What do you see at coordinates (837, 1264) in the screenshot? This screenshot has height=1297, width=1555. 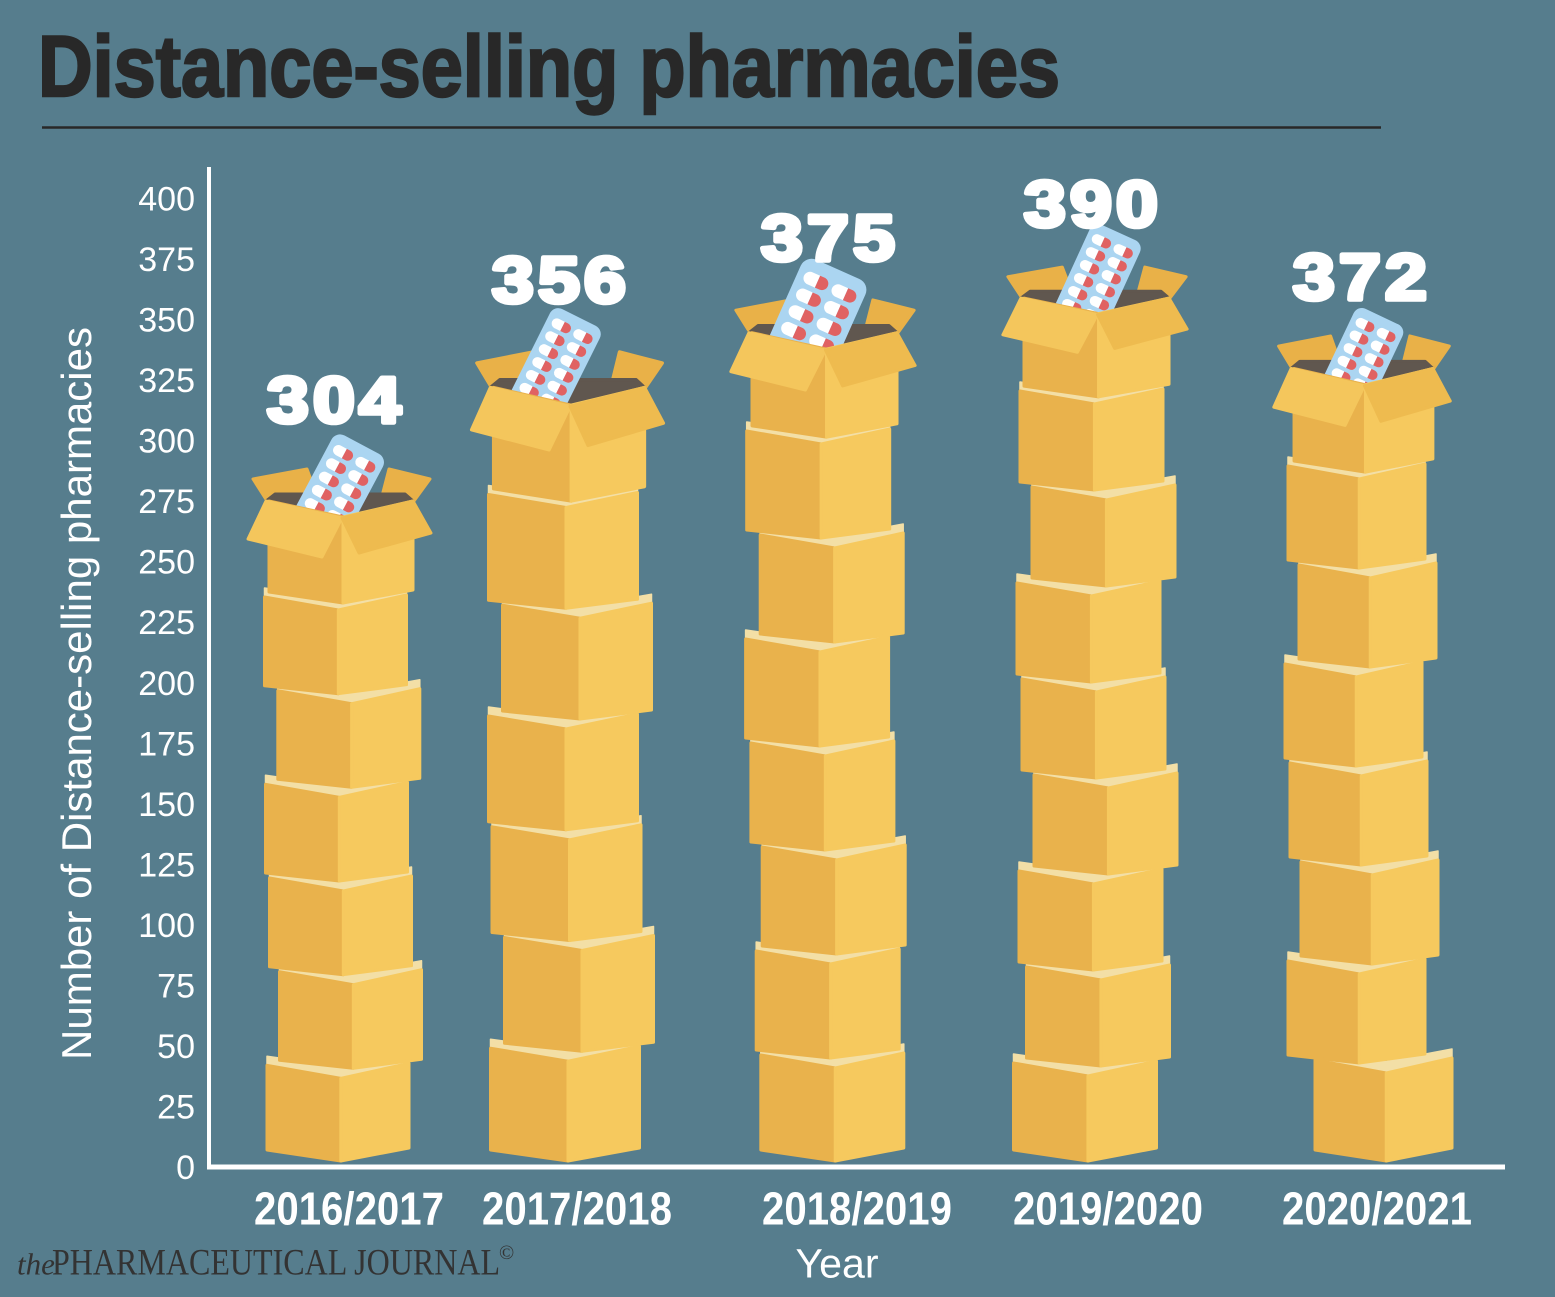 I see `svg-text: Year` at bounding box center [837, 1264].